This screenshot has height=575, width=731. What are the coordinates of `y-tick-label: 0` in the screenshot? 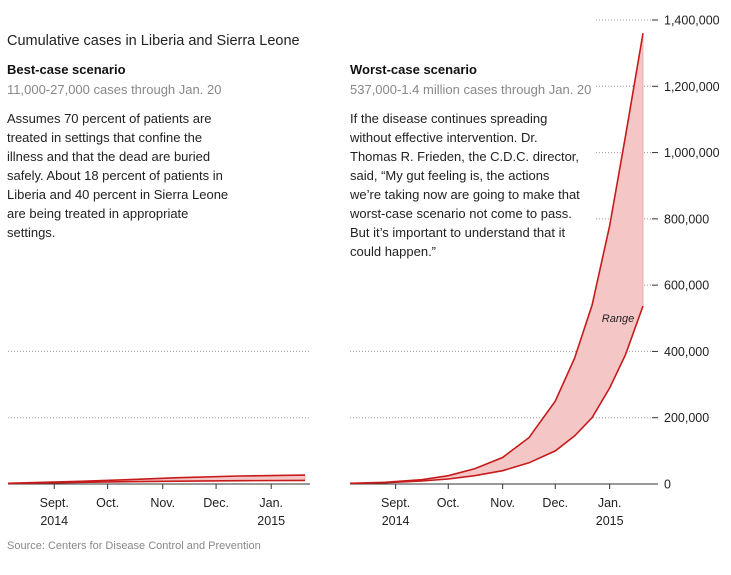 It's located at (667, 485).